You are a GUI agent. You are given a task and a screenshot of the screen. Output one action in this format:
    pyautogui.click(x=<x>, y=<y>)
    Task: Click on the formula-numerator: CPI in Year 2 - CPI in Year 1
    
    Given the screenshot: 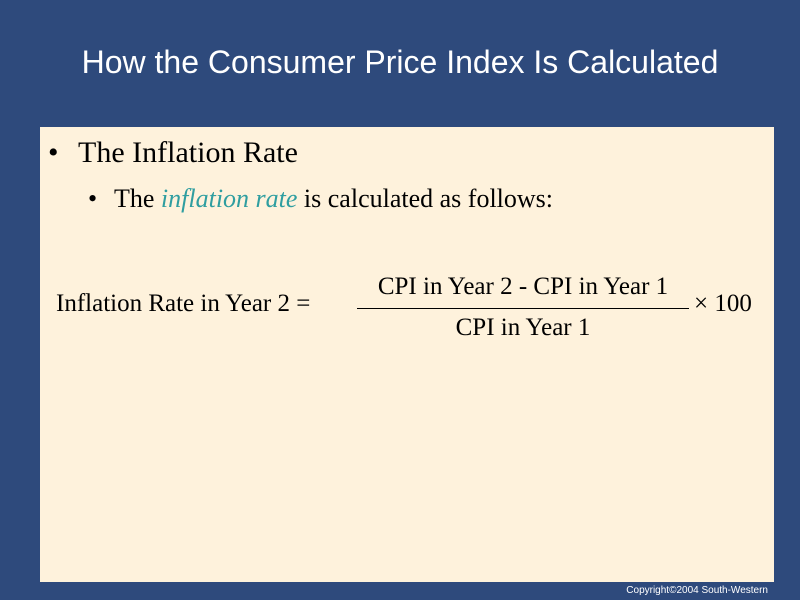 What is the action you would take?
    pyautogui.click(x=523, y=286)
    